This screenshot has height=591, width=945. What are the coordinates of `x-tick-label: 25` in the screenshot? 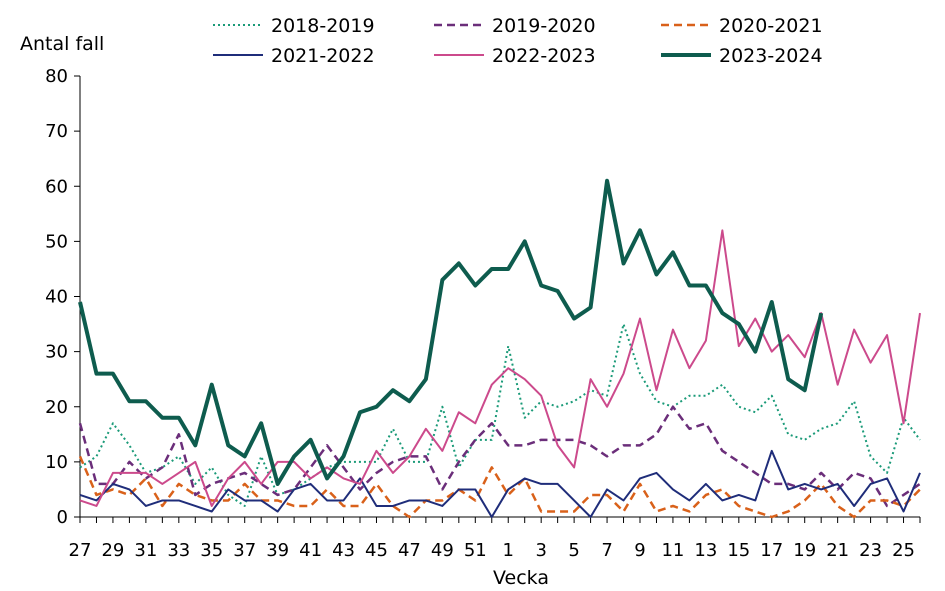 It's located at (903, 550).